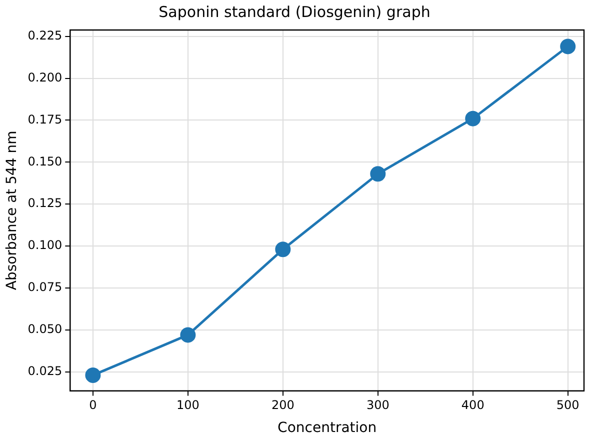 This screenshot has height=441, width=593. Describe the element at coordinates (378, 405) in the screenshot. I see `x-tick-label: 300` at that location.